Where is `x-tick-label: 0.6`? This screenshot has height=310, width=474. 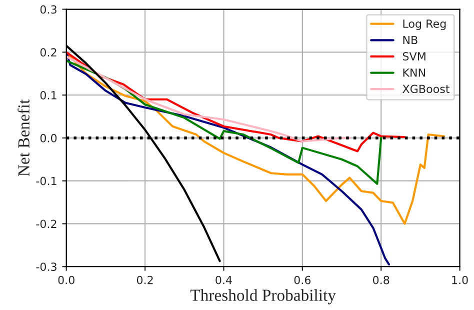
x-tick-label: 0.6 is located at coordinates (302, 280).